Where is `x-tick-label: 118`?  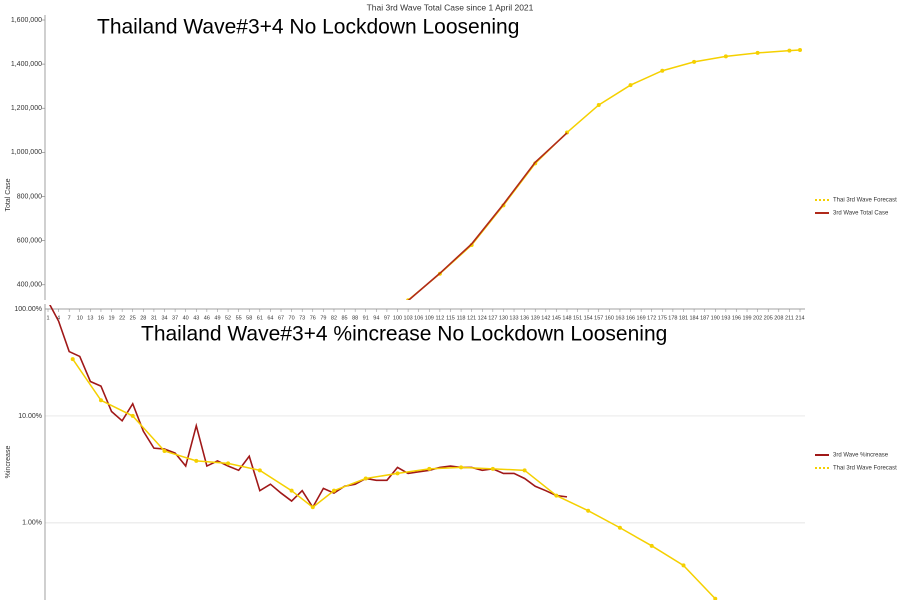 x-tick-label: 118 is located at coordinates (461, 318).